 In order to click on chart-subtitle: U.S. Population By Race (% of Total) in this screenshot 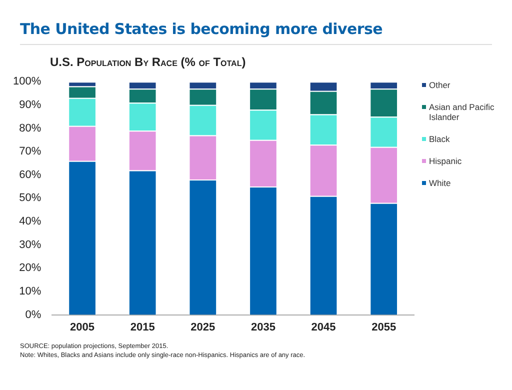, I will do `click(148, 62)`.